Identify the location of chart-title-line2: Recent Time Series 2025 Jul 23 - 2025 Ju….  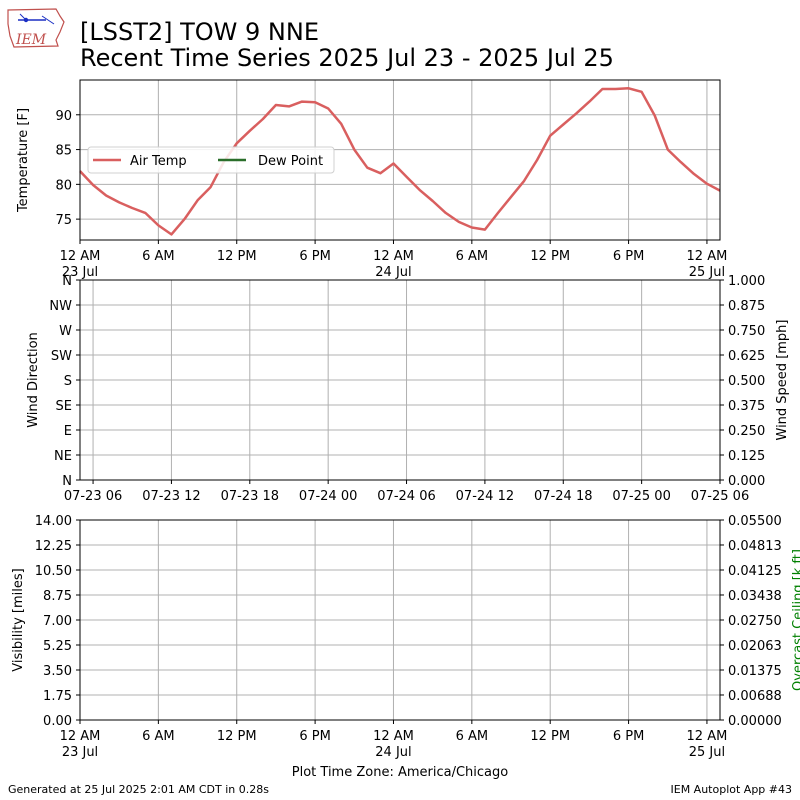
(347, 58).